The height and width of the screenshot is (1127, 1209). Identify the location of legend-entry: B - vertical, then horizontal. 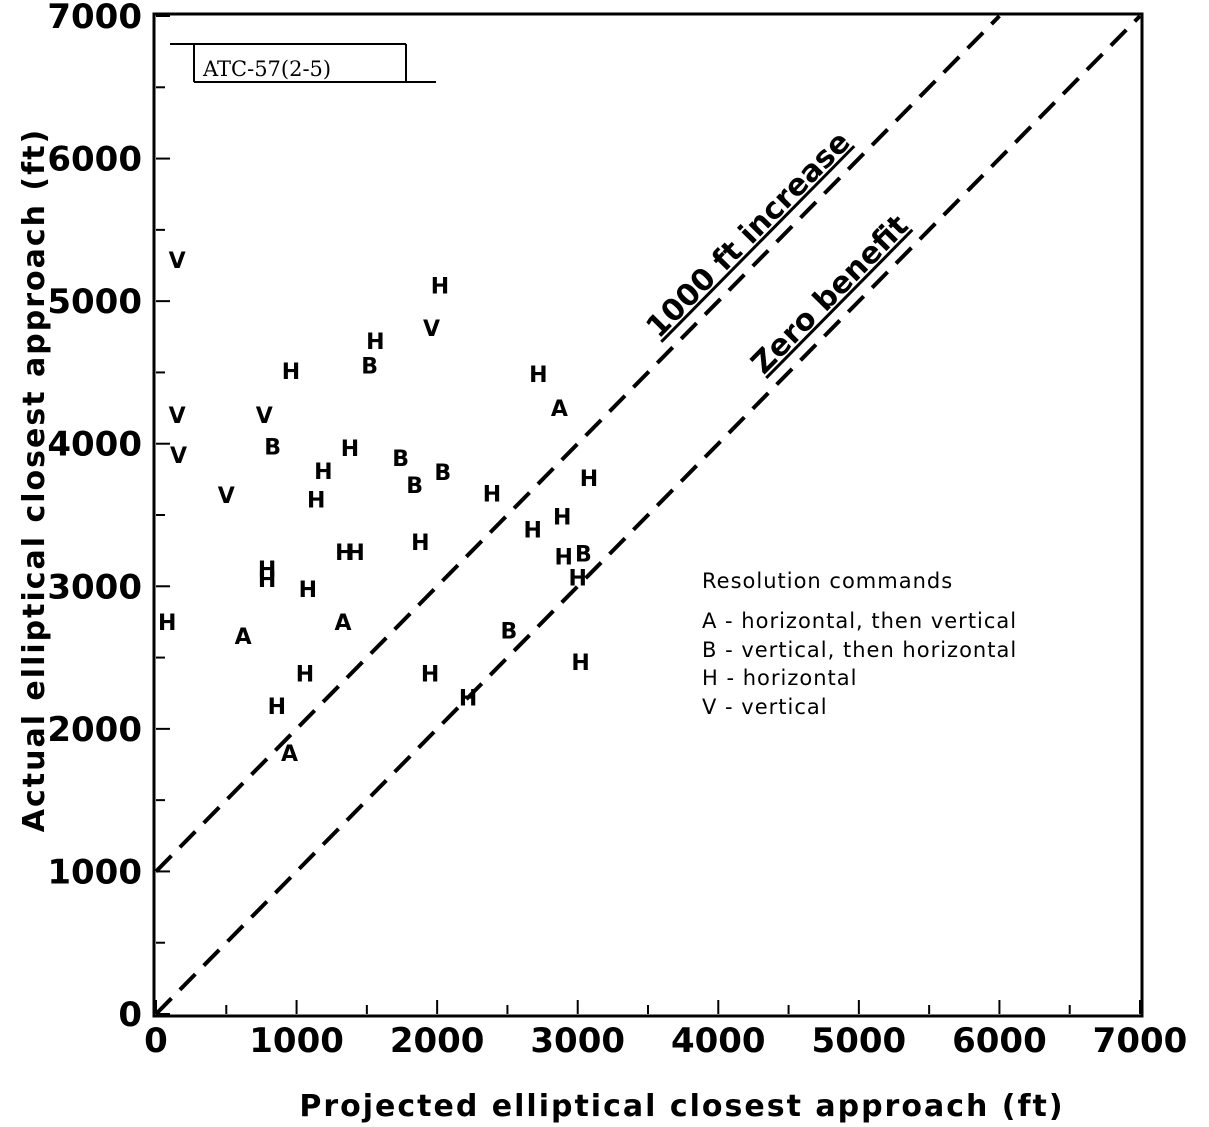
(859, 650).